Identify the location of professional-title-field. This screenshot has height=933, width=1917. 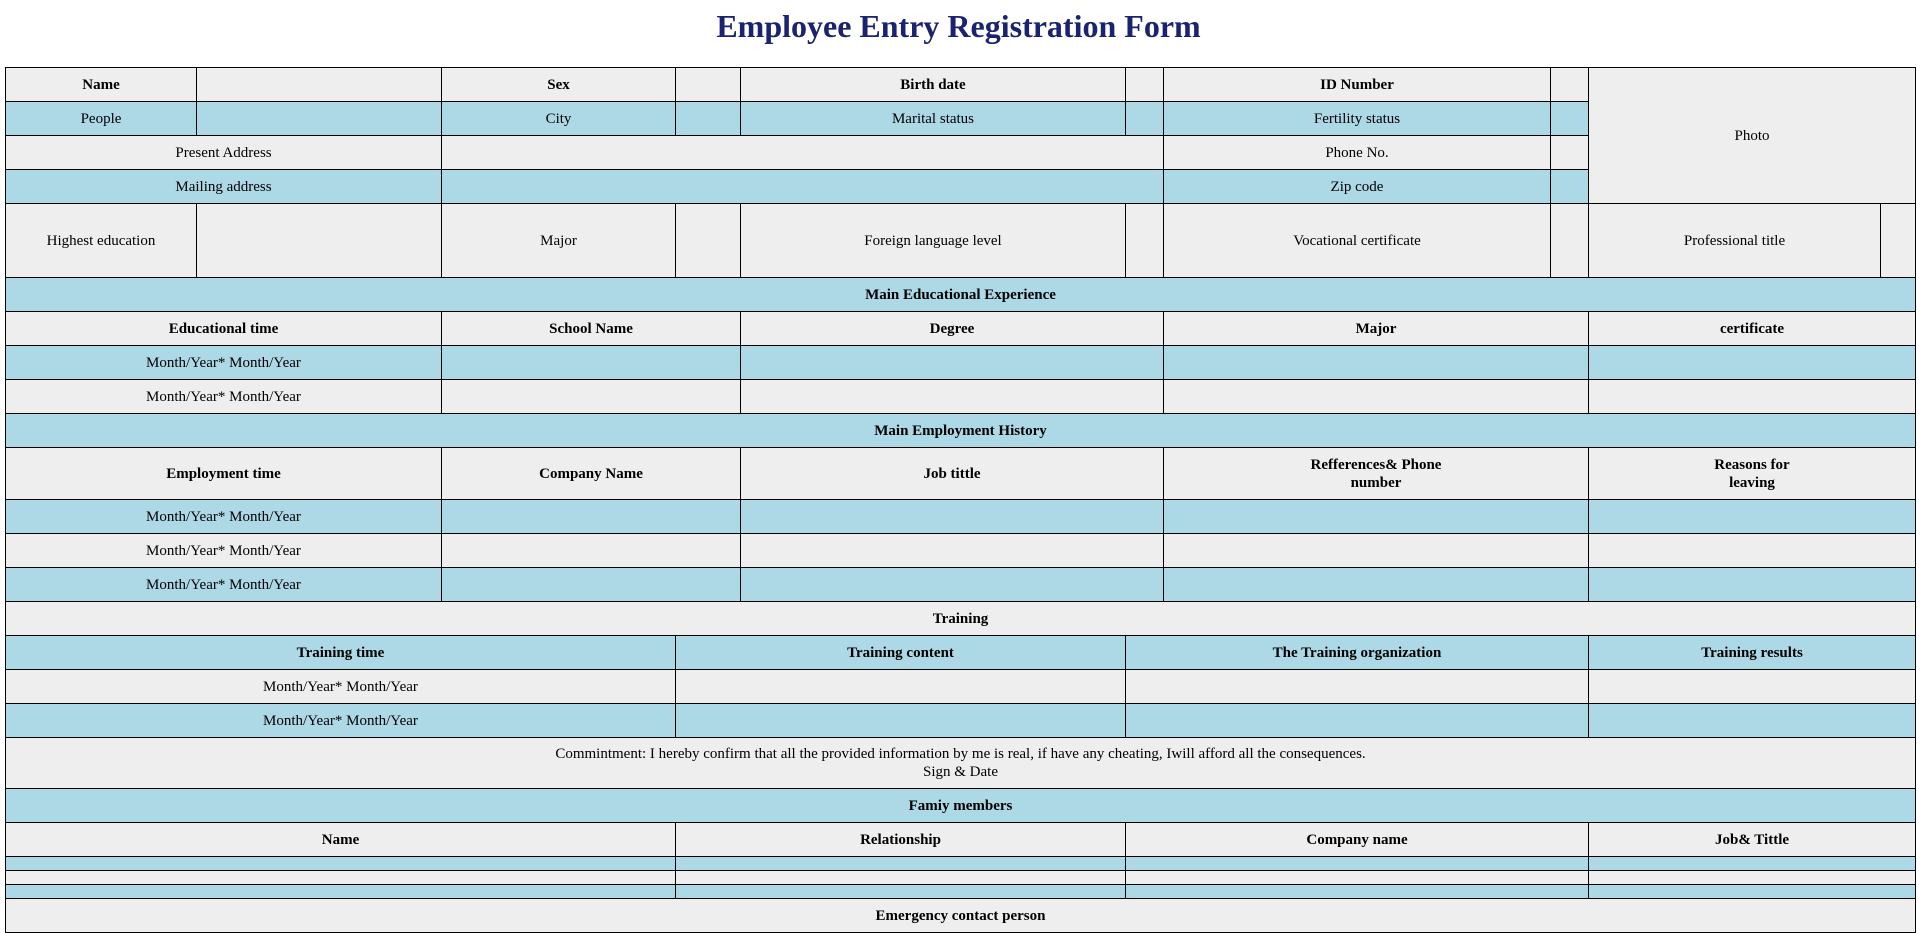
(1898, 240).